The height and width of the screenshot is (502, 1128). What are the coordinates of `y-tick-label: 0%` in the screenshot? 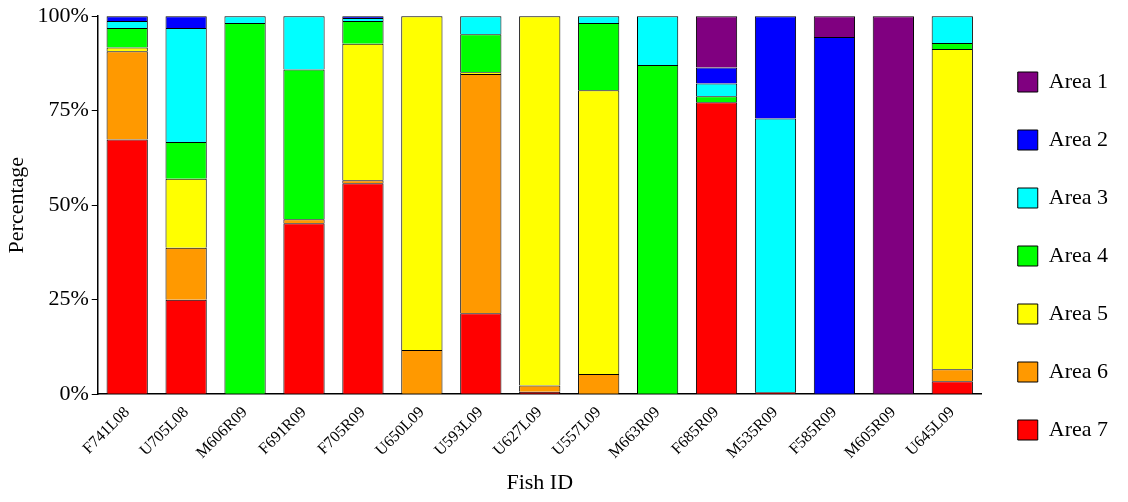 It's located at (74, 392).